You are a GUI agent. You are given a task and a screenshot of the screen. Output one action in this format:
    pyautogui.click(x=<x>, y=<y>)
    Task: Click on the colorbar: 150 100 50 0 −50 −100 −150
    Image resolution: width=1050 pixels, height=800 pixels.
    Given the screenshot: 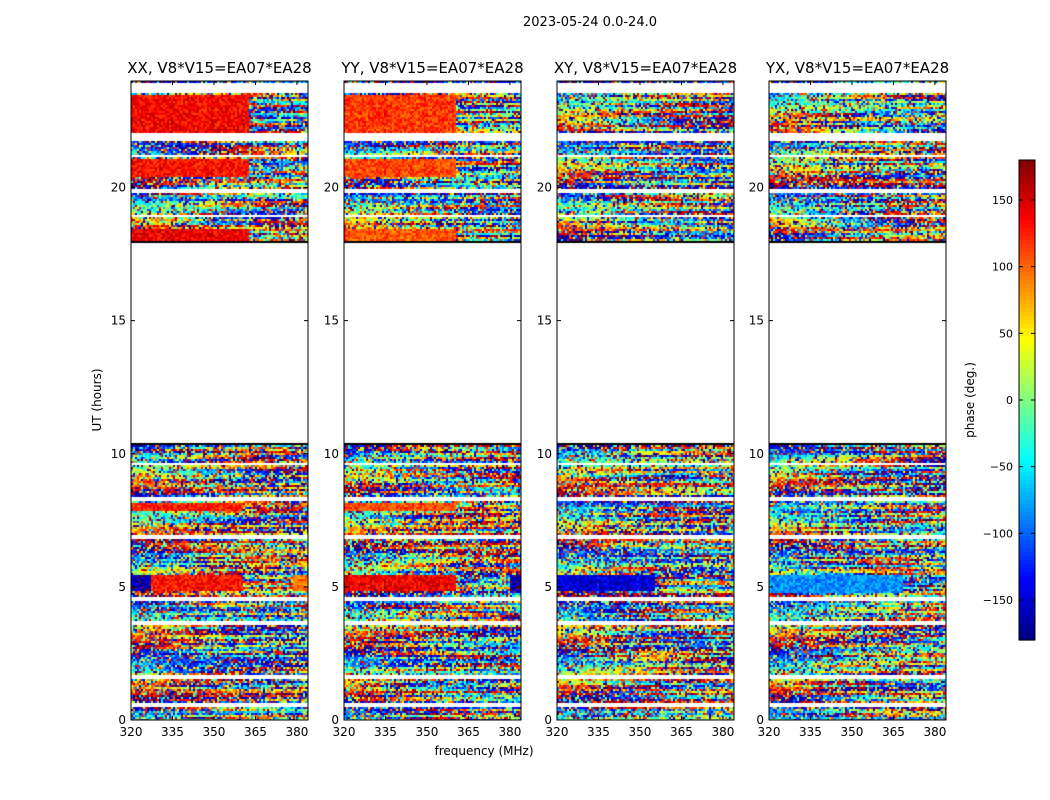 What is the action you would take?
    pyautogui.click(x=1009, y=400)
    